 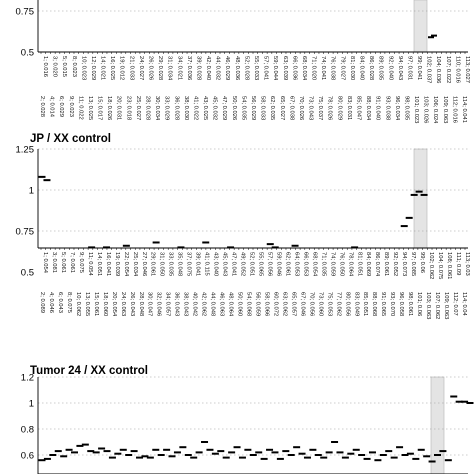 I want to click on x-tick-label: 5; 0.015, so click(x=64, y=66).